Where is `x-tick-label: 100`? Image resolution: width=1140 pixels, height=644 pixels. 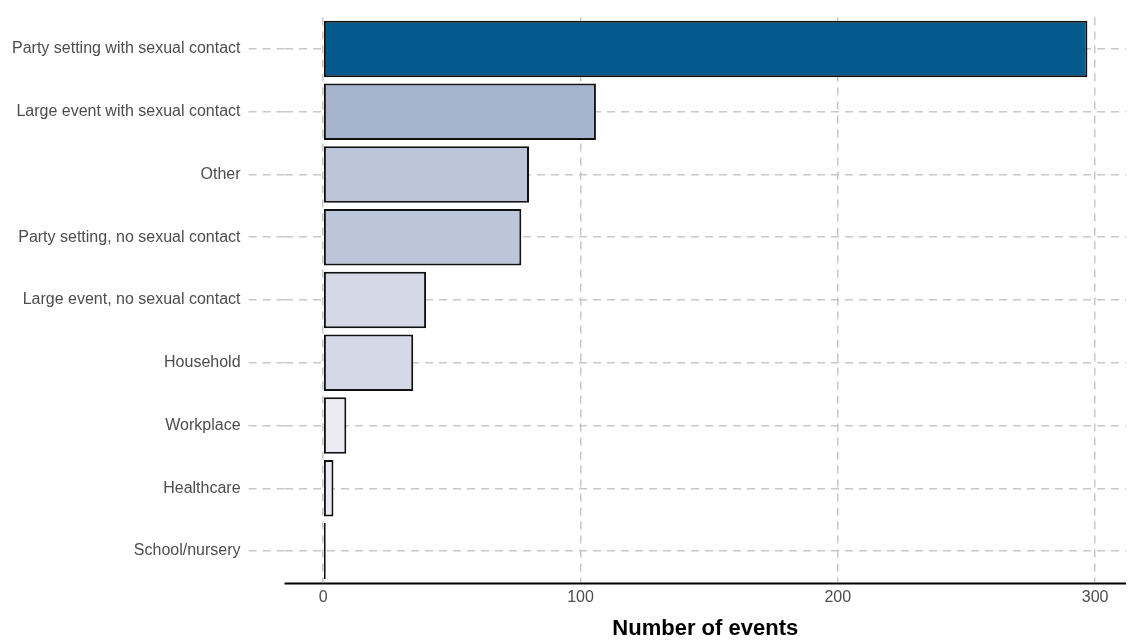 x-tick-label: 100 is located at coordinates (580, 597).